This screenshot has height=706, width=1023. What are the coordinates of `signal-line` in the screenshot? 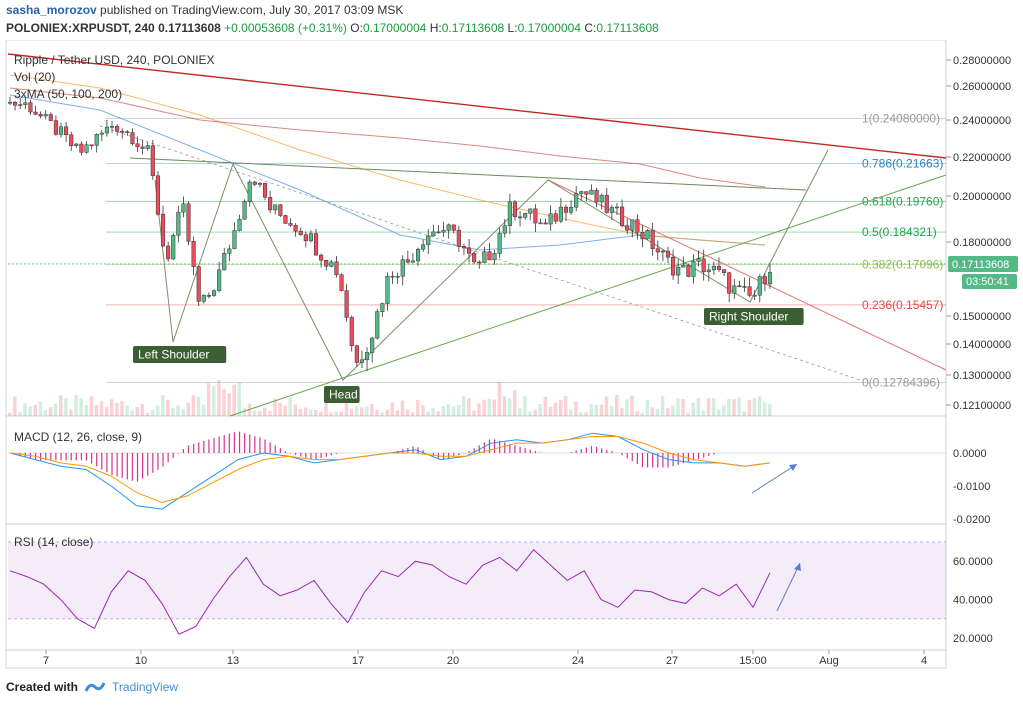 It's located at (390, 470).